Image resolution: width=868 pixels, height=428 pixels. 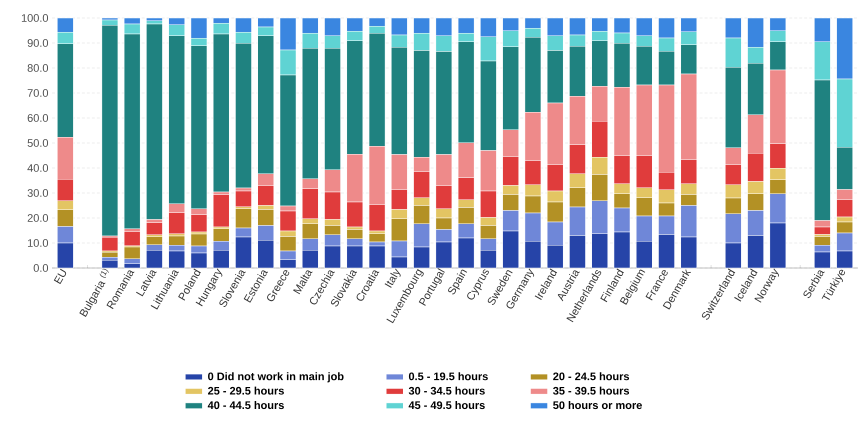 I want to click on y-tick-label: 20.0, so click(x=38, y=218).